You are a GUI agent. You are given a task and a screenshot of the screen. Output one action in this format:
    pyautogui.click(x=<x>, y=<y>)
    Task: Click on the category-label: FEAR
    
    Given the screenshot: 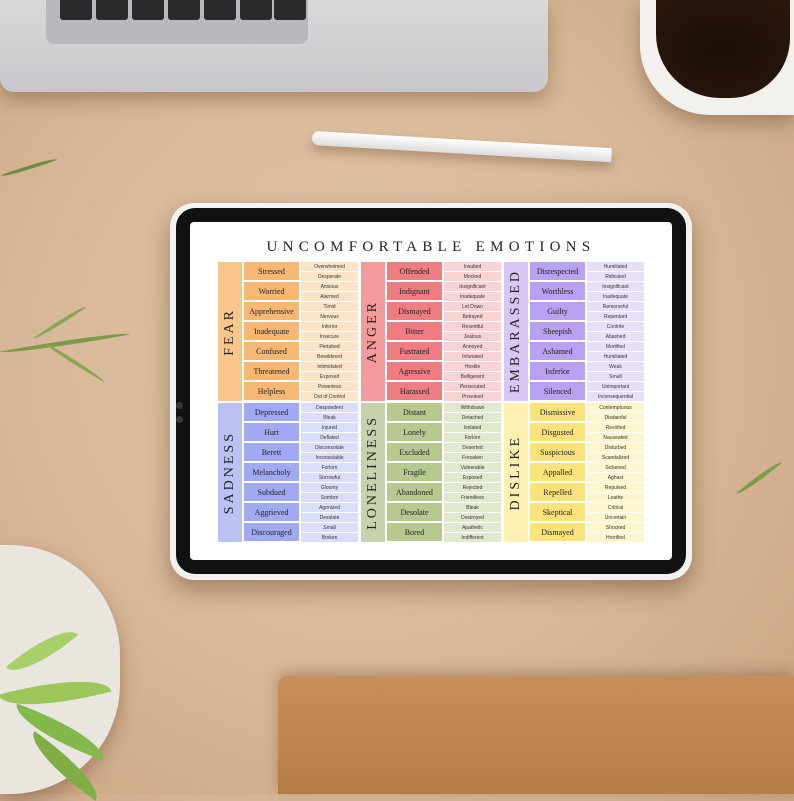 What is the action you would take?
    pyautogui.click(x=229, y=331)
    